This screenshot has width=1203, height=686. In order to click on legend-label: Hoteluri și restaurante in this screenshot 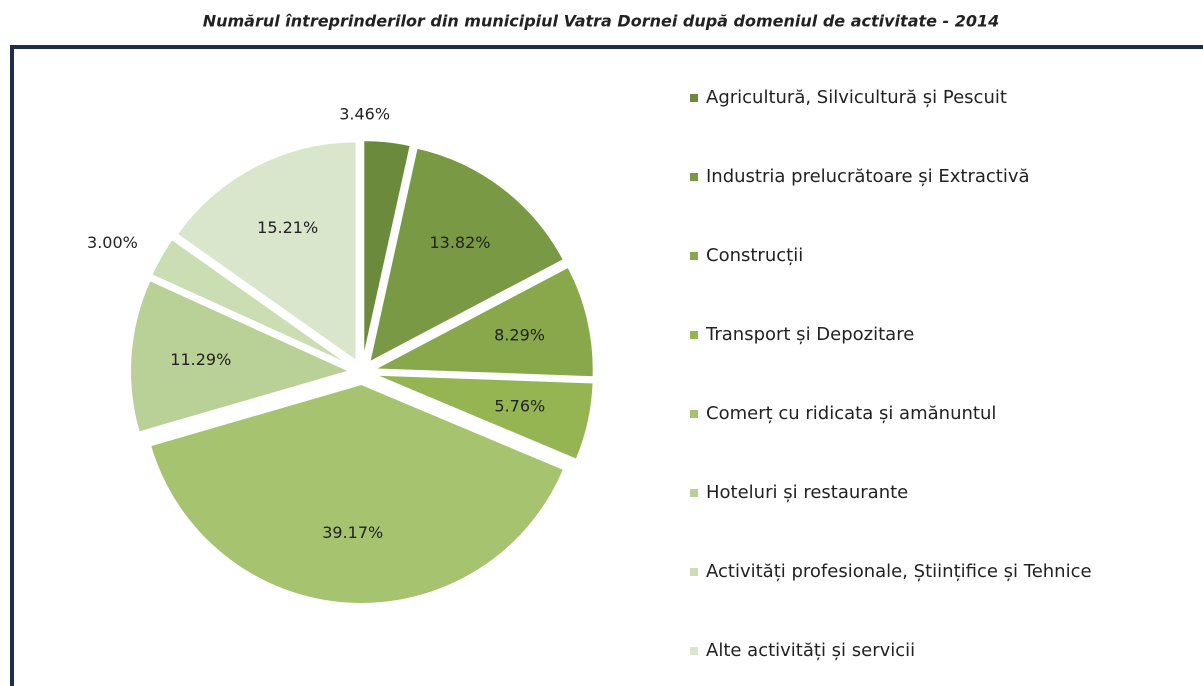, I will do `click(807, 492)`.